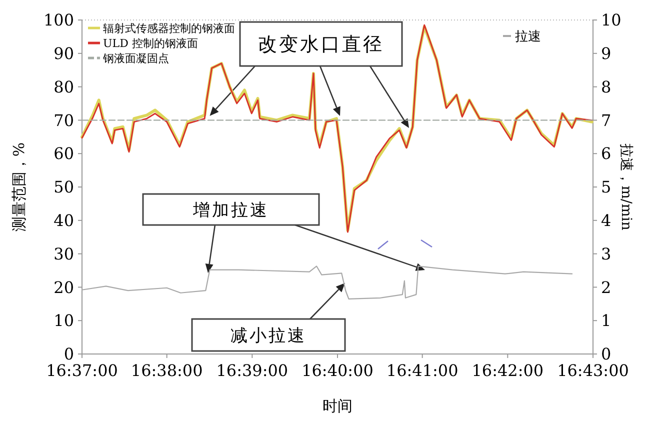  I want to click on legend-label: 钢液面凝固点, so click(135, 58).